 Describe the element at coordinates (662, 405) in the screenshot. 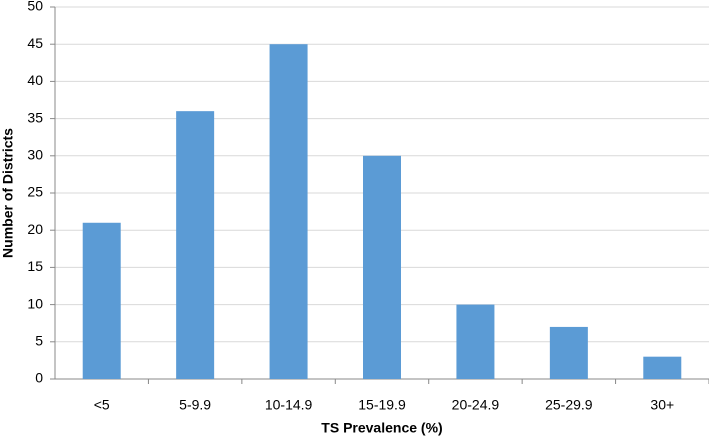

I see `x-tick-label: 30+` at that location.